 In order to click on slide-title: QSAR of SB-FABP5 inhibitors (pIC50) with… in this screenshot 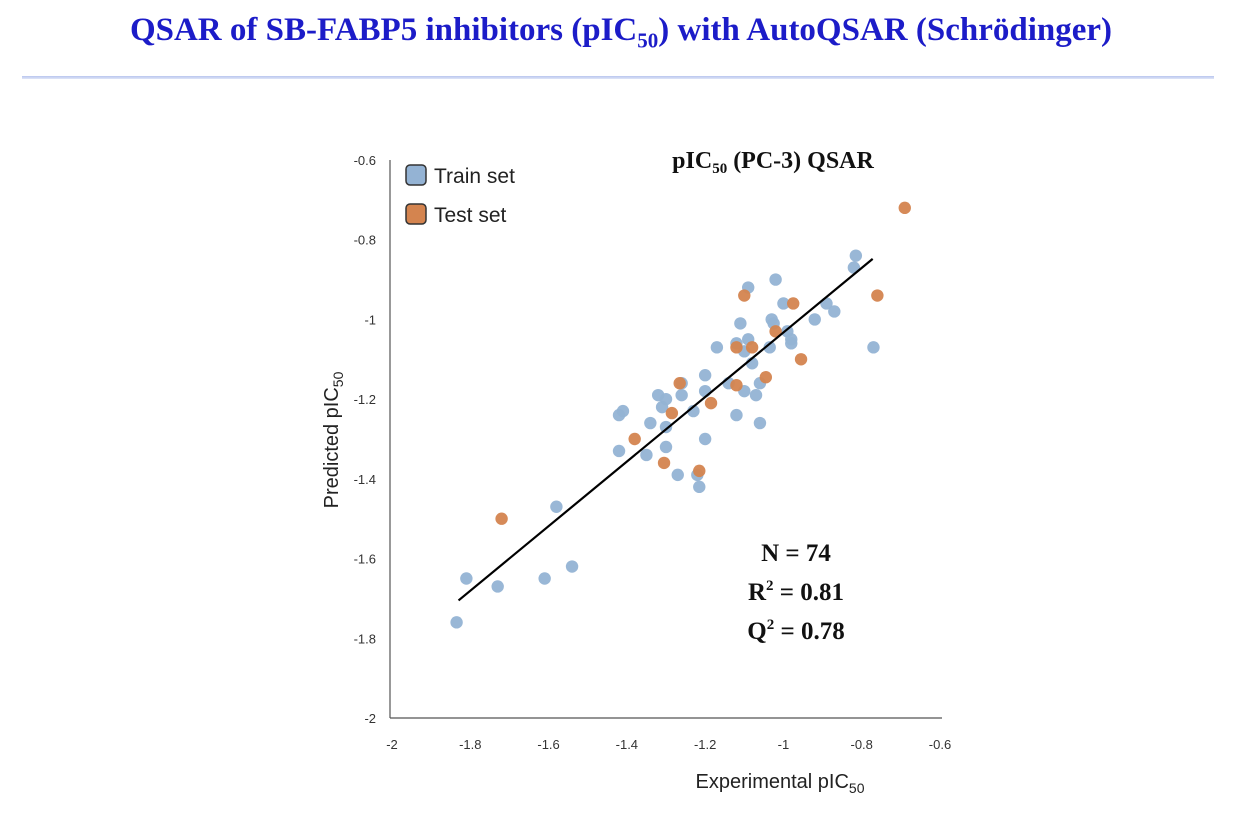, I will do `click(621, 33)`.